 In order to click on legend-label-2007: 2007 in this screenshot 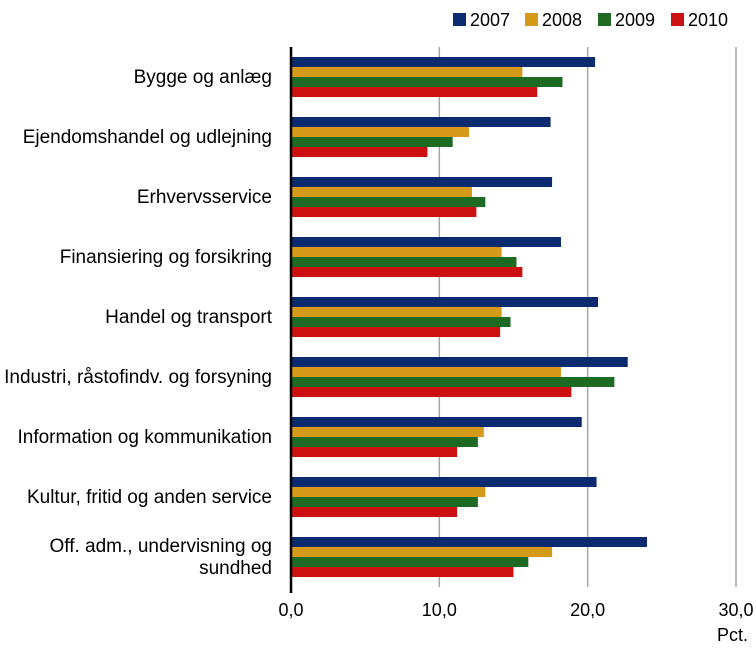, I will do `click(490, 20)`.